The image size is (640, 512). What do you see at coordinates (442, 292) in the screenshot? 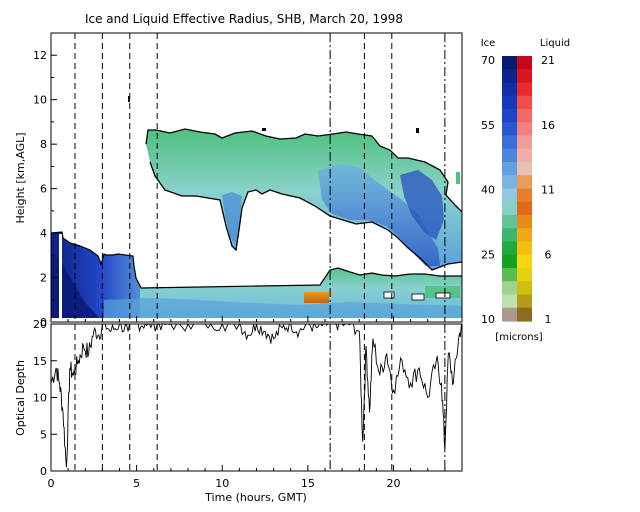
I see `liquid-cloud-patch-right` at bounding box center [442, 292].